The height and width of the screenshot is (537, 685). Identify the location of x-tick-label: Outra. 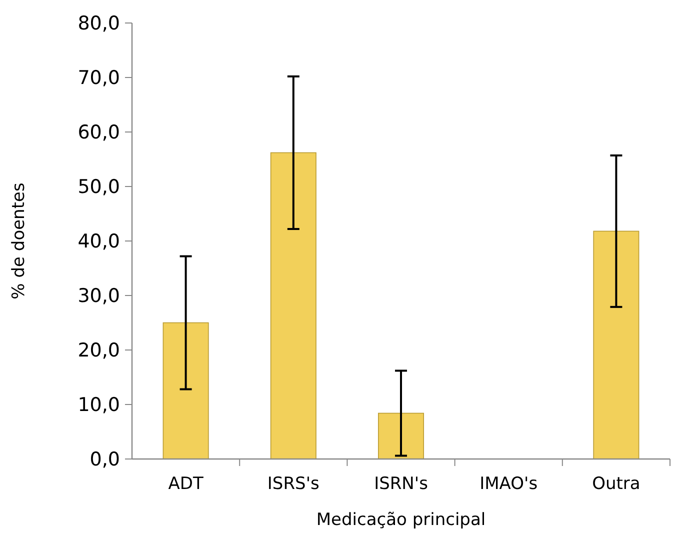
(616, 484).